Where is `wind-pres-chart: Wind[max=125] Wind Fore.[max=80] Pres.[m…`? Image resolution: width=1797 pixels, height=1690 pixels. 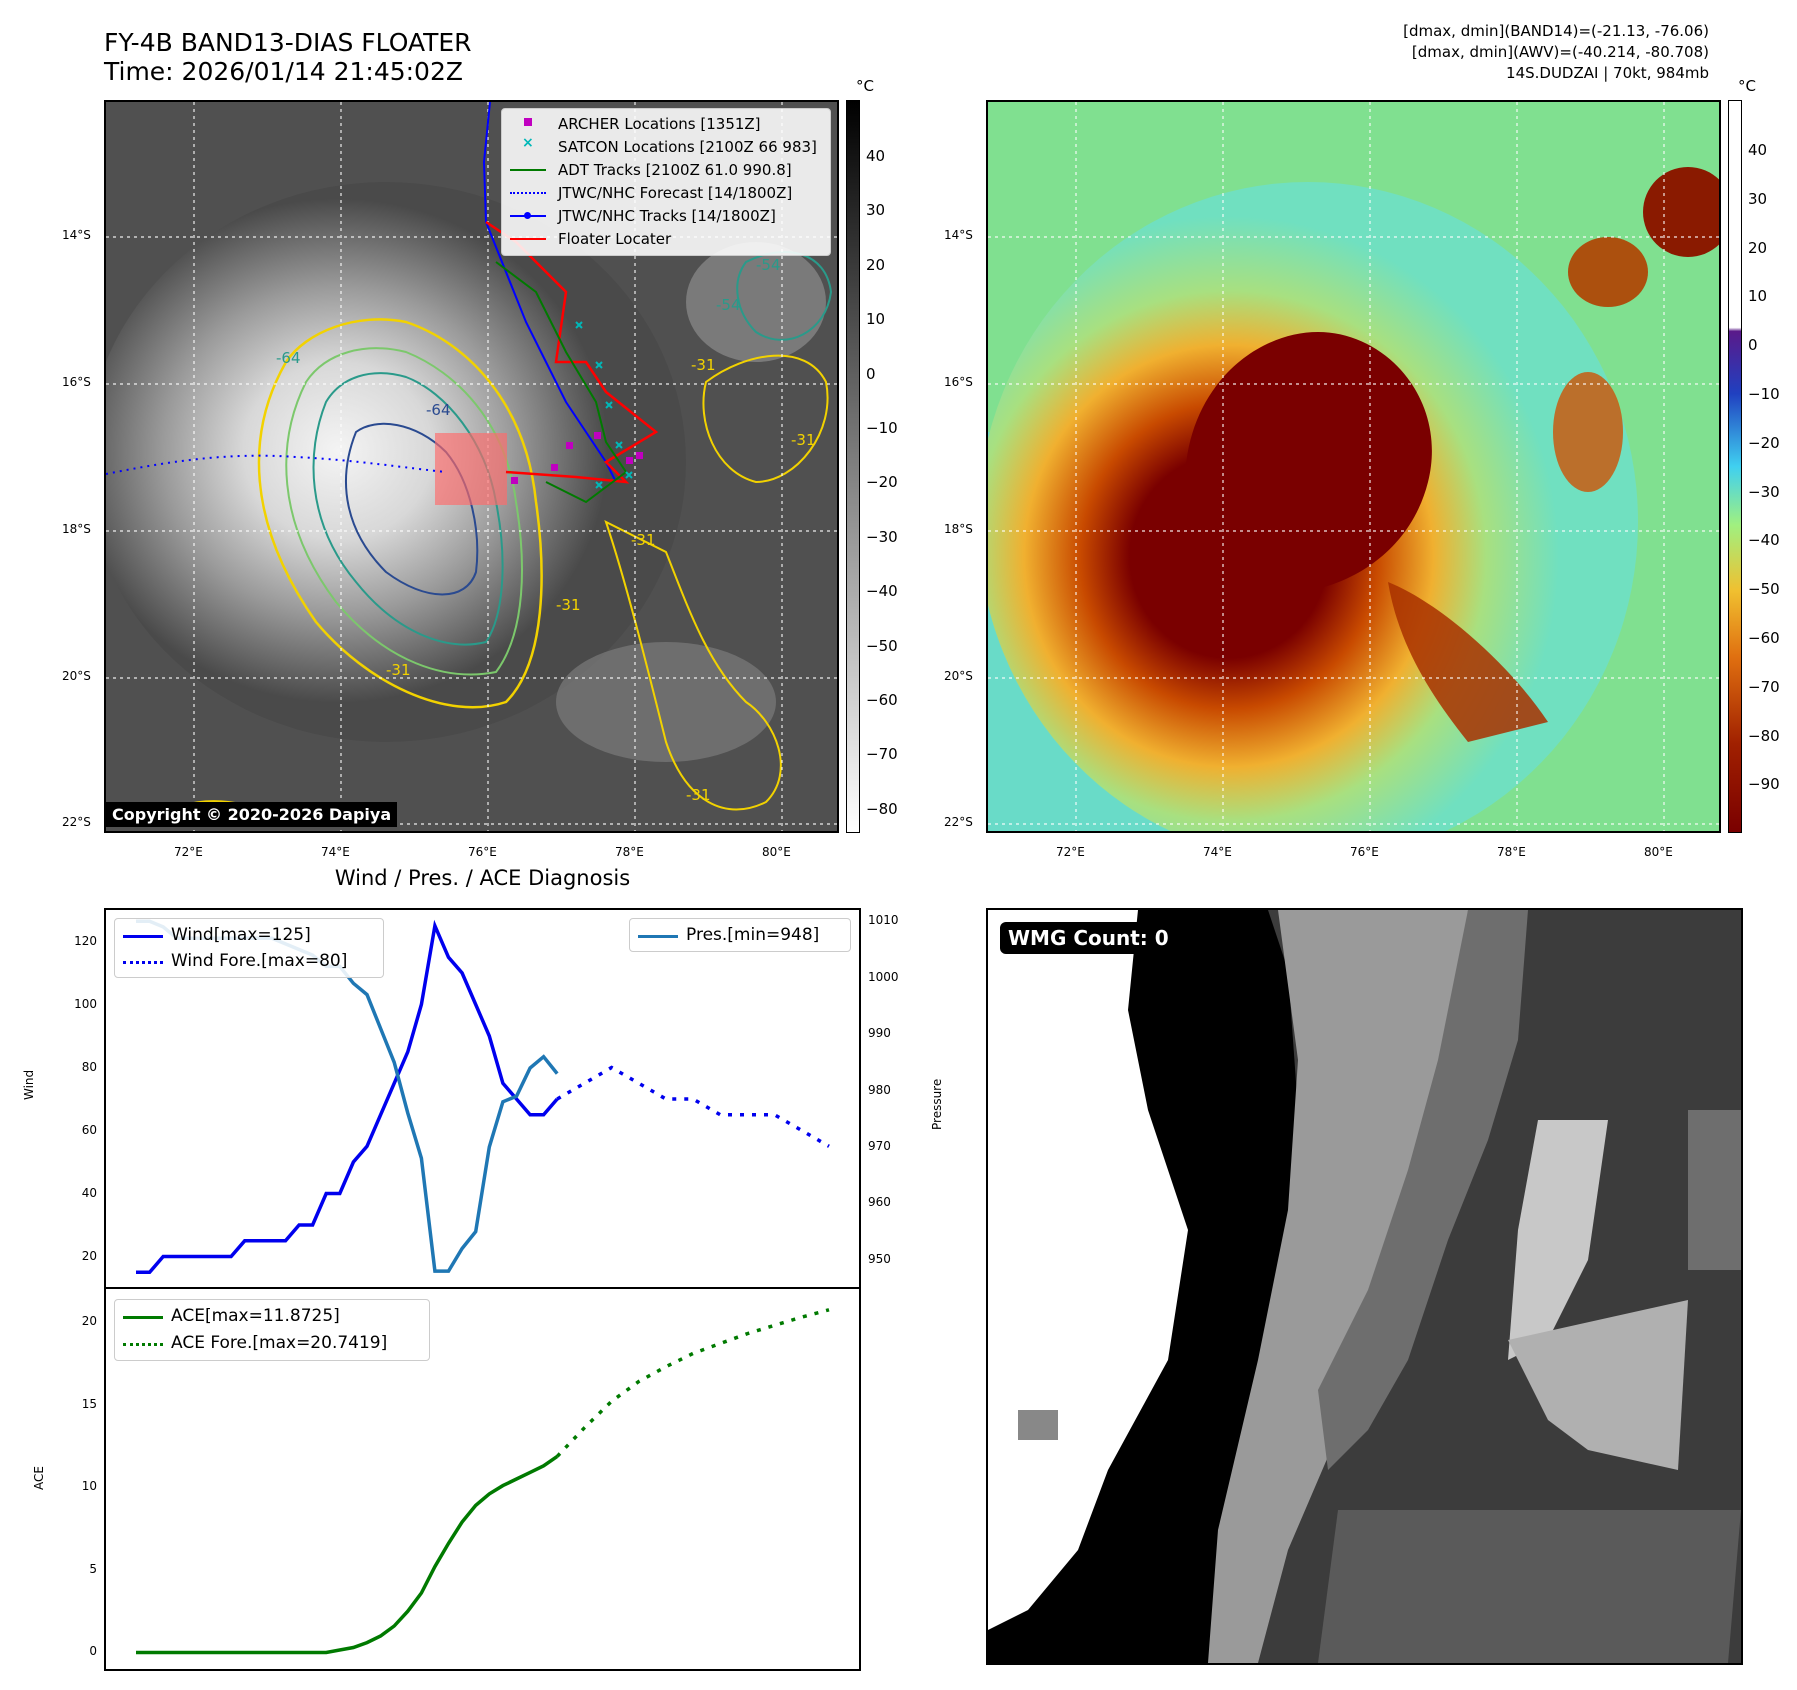 wind-pres-chart: Wind[max=125] Wind Fore.[max=80] Pres.[m… is located at coordinates (482, 1098).